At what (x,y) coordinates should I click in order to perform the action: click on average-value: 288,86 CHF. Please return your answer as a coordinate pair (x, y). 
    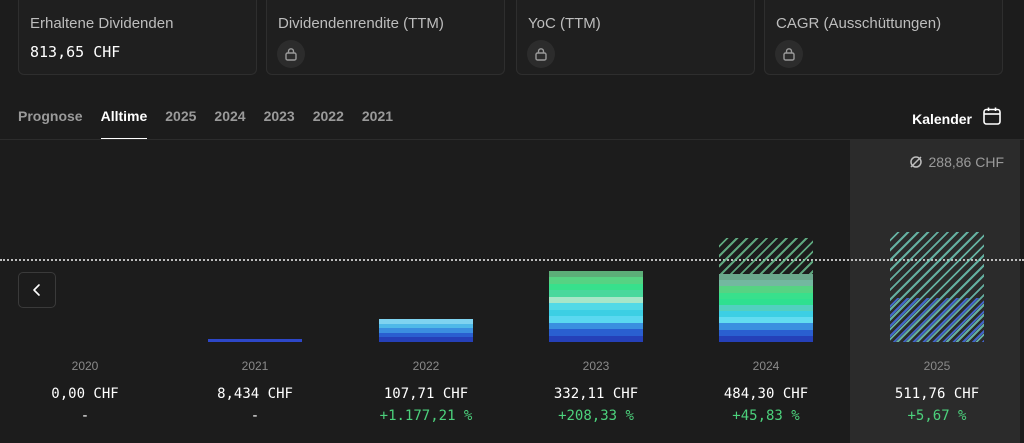
    Looking at the image, I should click on (966, 162).